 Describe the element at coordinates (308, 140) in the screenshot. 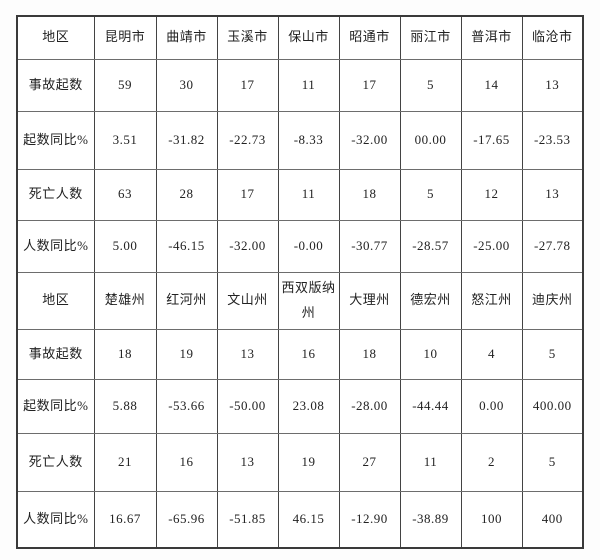

I see `value-cell: -8.33` at that location.